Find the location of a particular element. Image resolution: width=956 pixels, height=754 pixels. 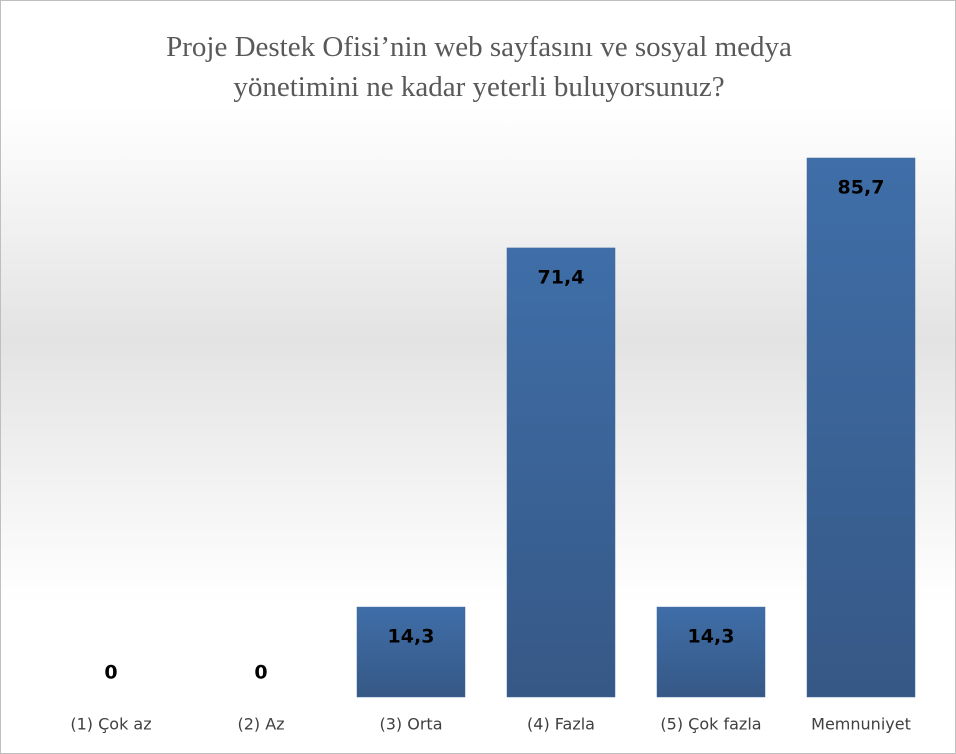

x-tick-label: (1) Çok az is located at coordinates (110, 724).